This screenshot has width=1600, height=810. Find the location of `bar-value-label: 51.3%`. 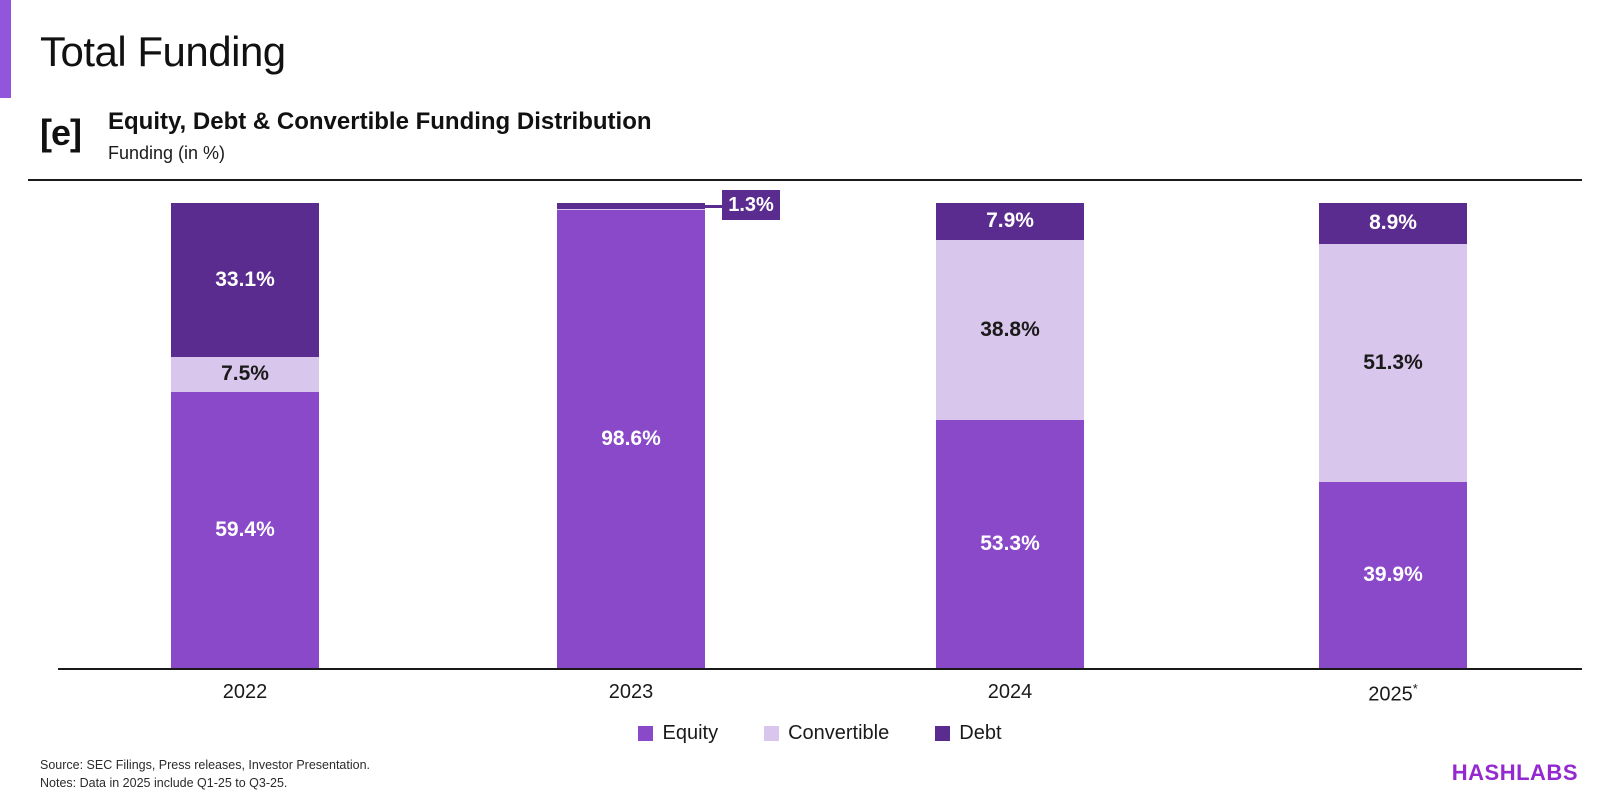

bar-value-label: 51.3% is located at coordinates (1393, 363).